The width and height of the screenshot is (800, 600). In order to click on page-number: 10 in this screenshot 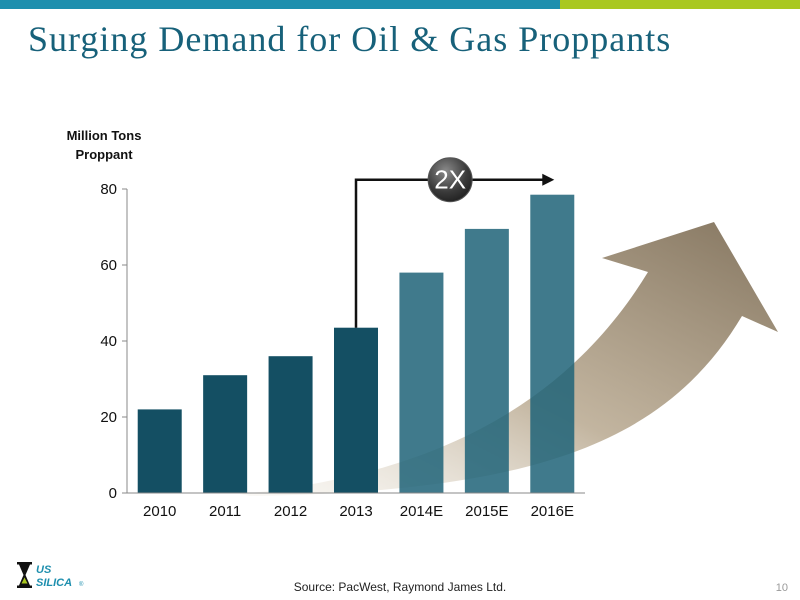, I will do `click(781, 588)`.